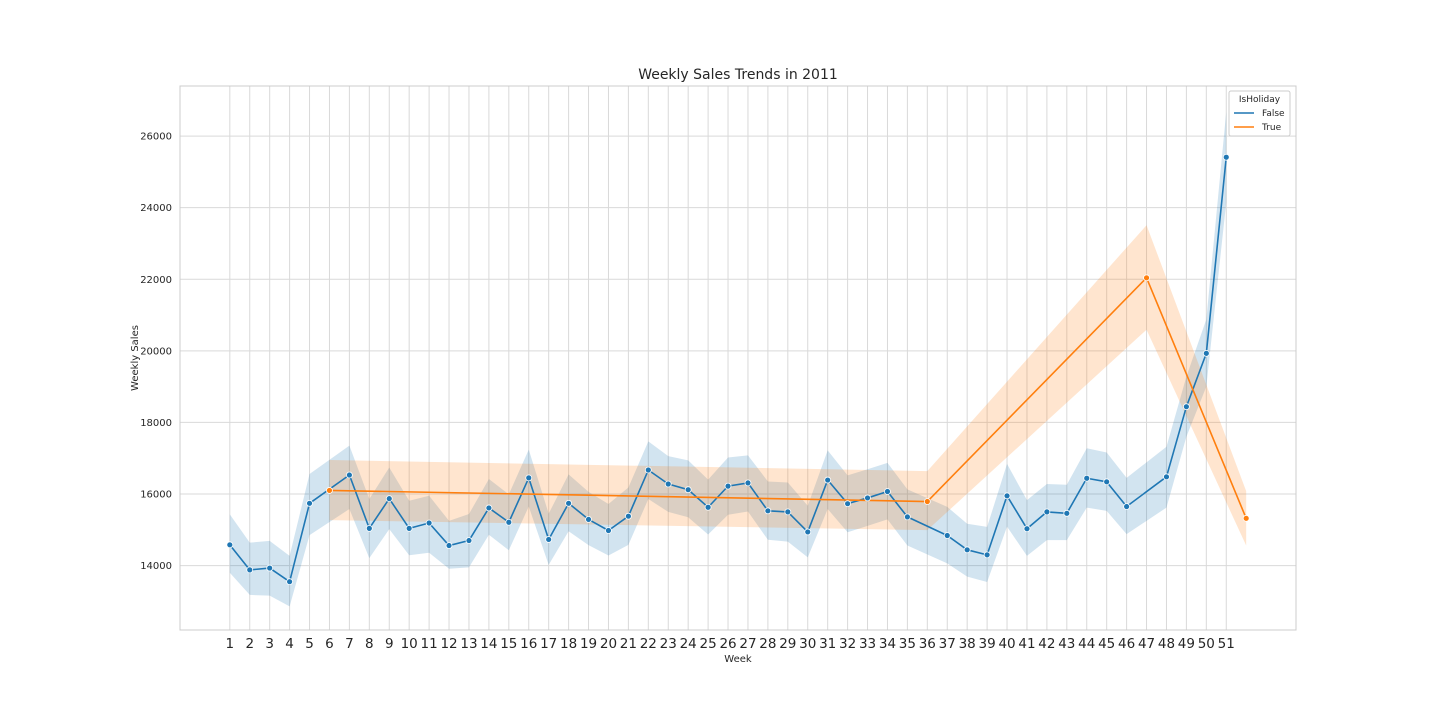 This screenshot has height=724, width=1440. Describe the element at coordinates (329, 644) in the screenshot. I see `x-tick-label: 6` at that location.